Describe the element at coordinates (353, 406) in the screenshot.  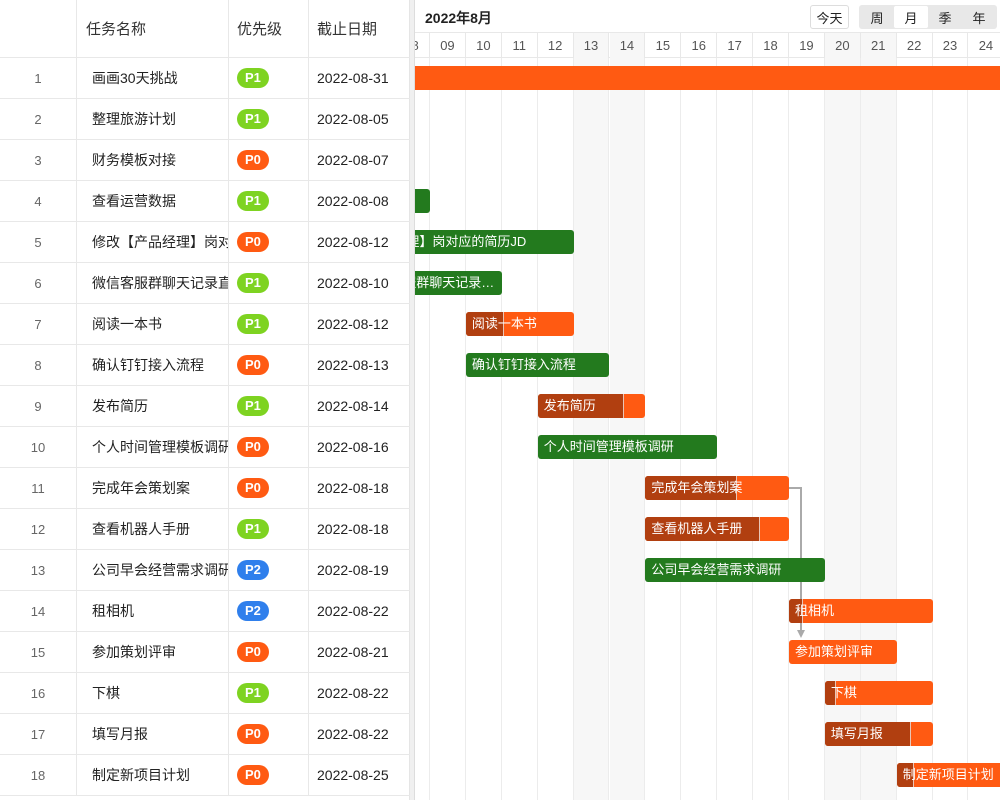
I see `due-date: 2022-08-14` at that location.